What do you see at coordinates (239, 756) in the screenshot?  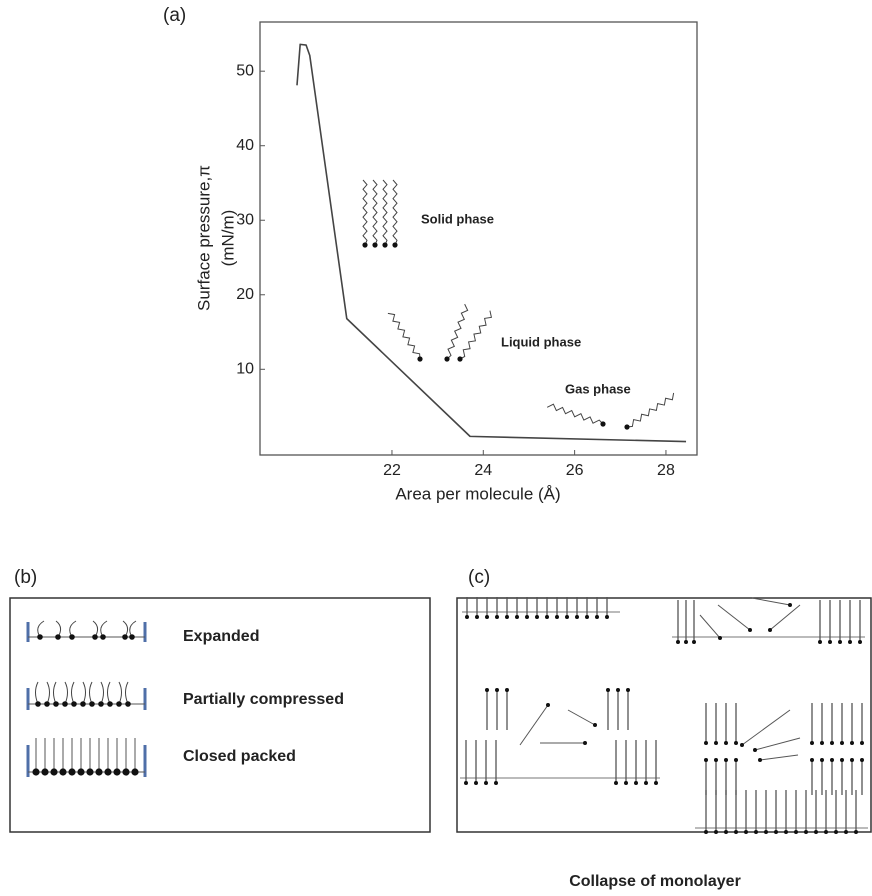 I see `state-label: Closed packed` at bounding box center [239, 756].